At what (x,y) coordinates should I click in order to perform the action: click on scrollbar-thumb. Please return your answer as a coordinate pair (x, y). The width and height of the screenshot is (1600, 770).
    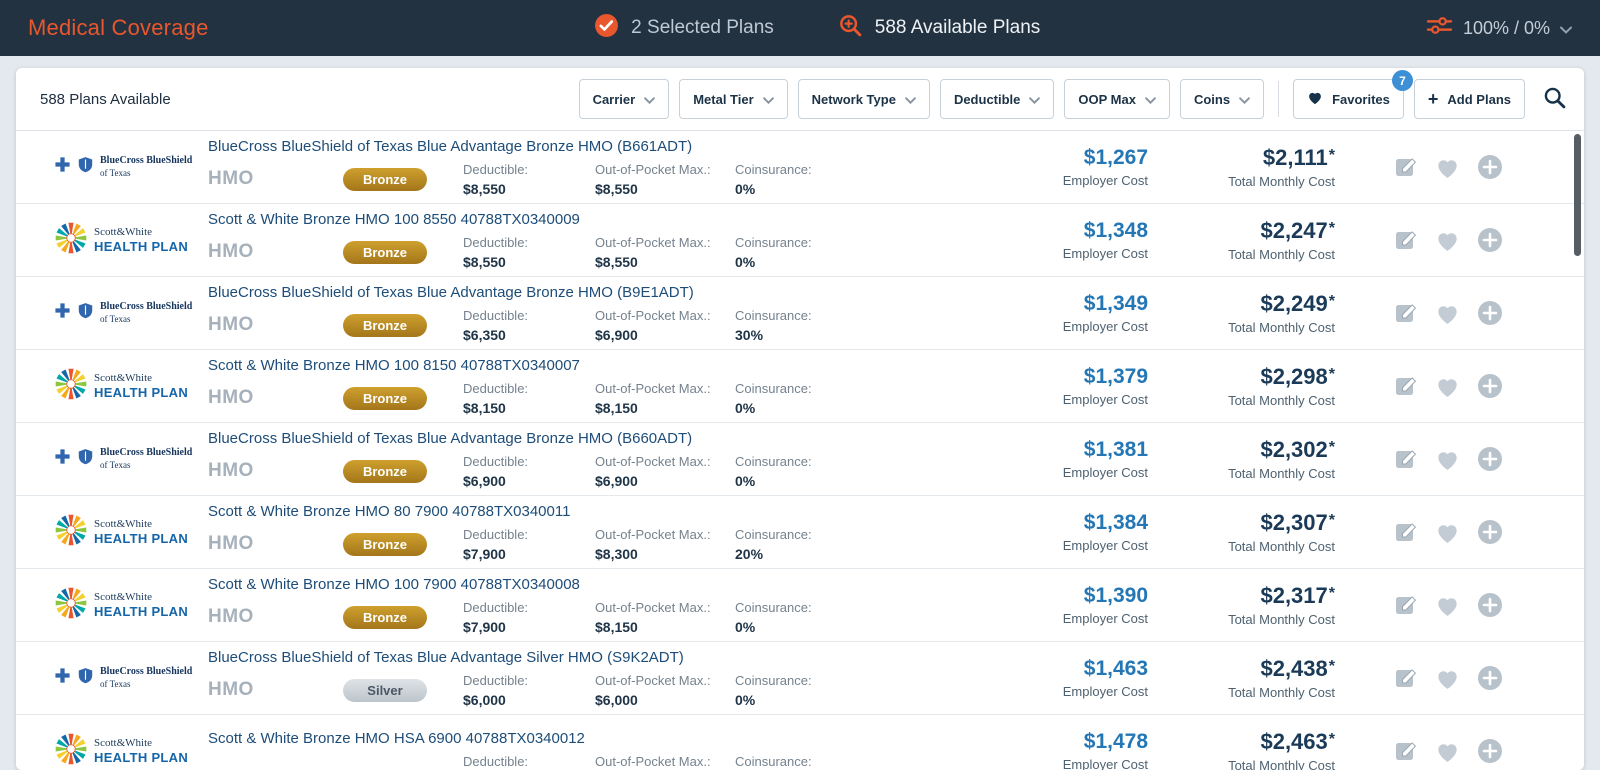
    Looking at the image, I should click on (1577, 195).